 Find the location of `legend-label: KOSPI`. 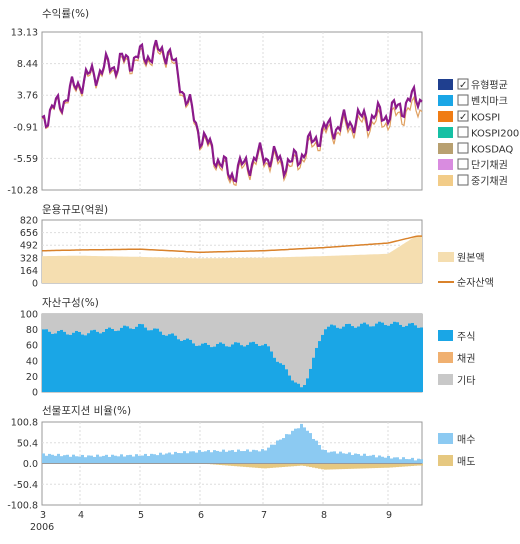

legend-label: KOSPI is located at coordinates (485, 118).